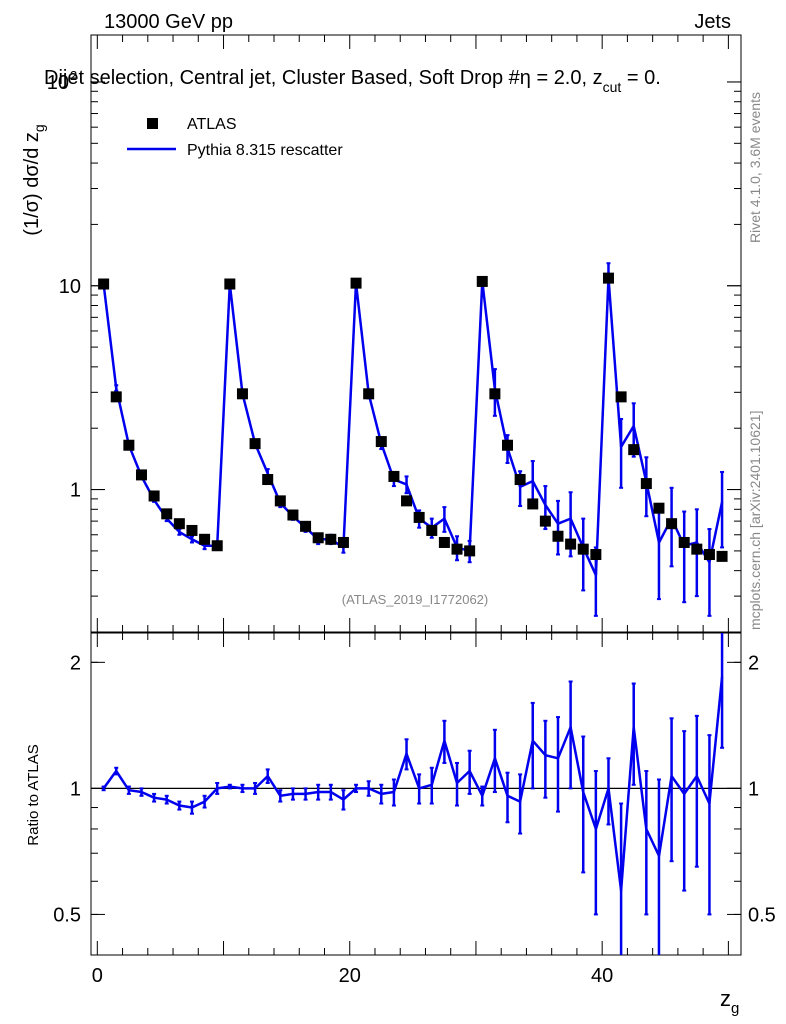  I want to click on x-tick-label: 20, so click(350, 976).